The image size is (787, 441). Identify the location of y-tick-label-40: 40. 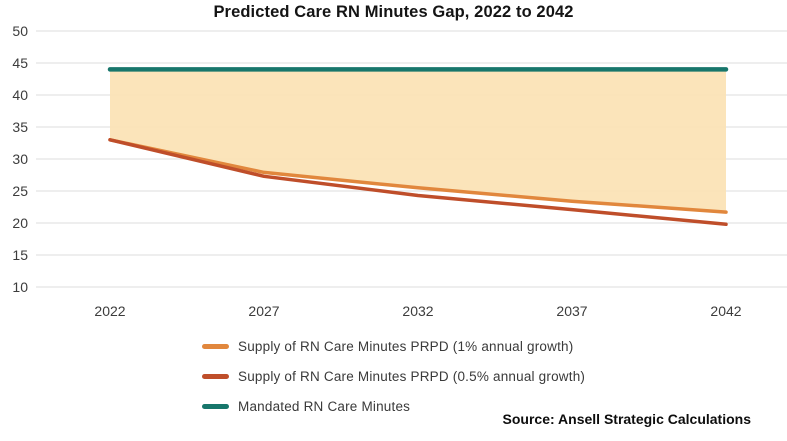
(20, 95).